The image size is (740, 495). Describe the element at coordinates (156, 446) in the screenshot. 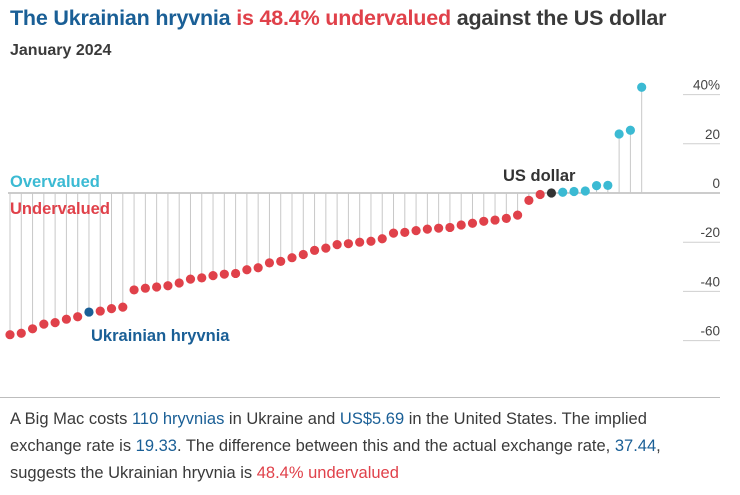

I see `desc-implied-rate: 19.33` at that location.